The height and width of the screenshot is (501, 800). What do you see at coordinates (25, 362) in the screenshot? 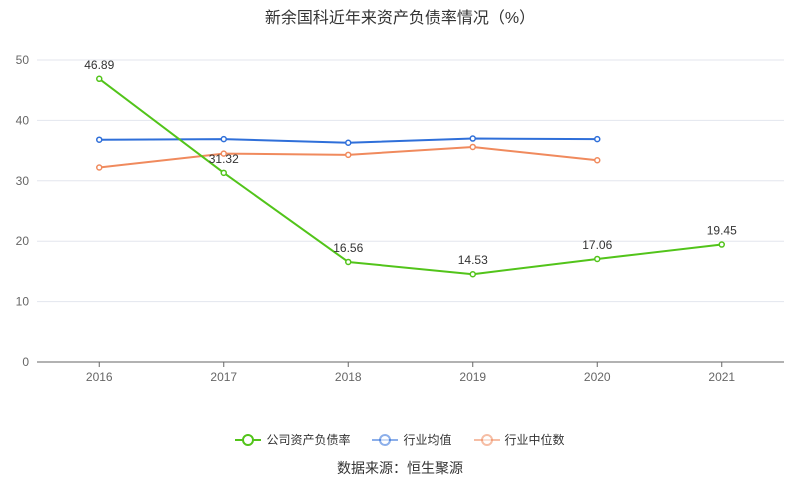
I see `y-tick-label: 0` at bounding box center [25, 362].